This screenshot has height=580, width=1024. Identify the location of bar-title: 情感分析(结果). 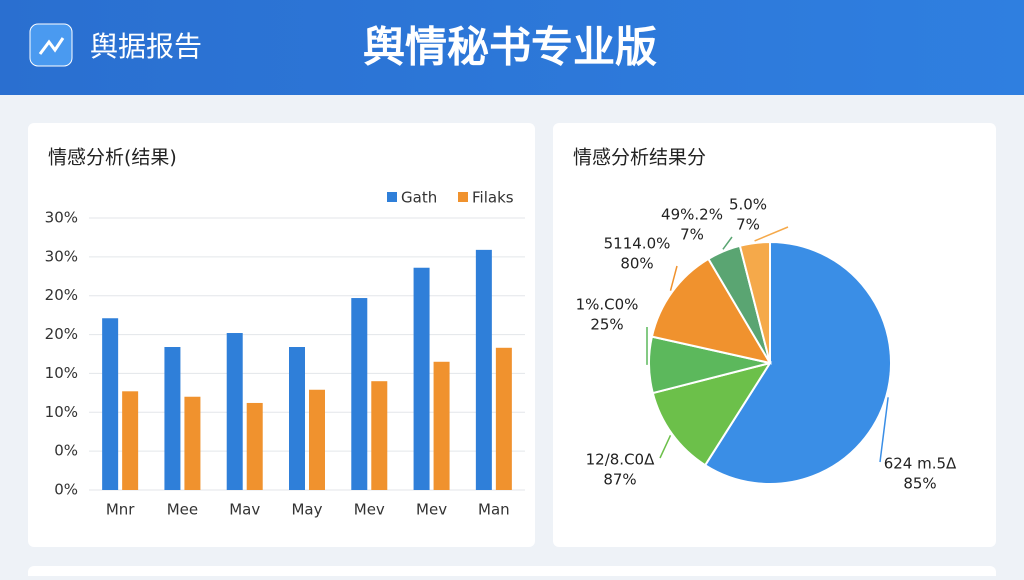
(112, 158).